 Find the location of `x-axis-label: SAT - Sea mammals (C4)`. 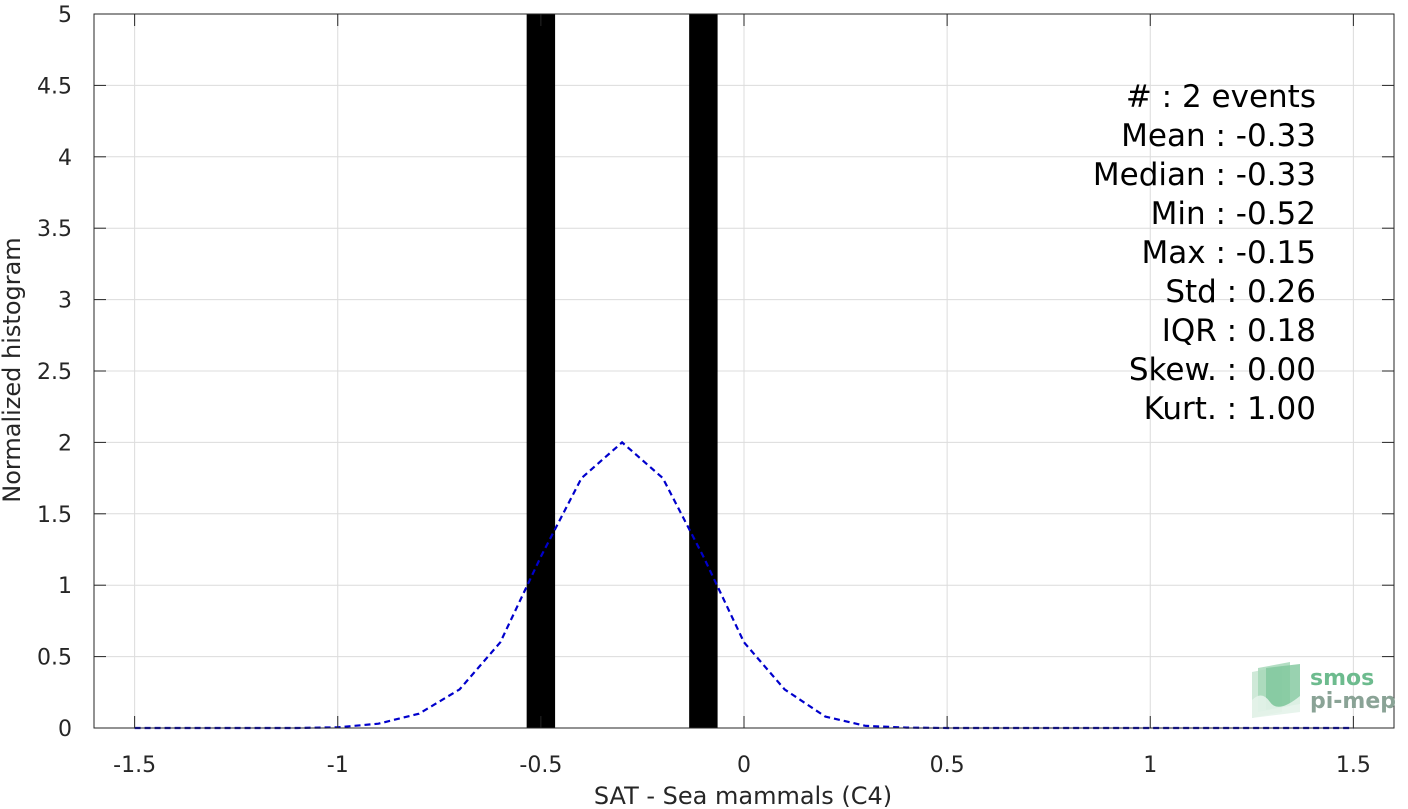

x-axis-label: SAT - Sea mammals (C4) is located at coordinates (743, 795).